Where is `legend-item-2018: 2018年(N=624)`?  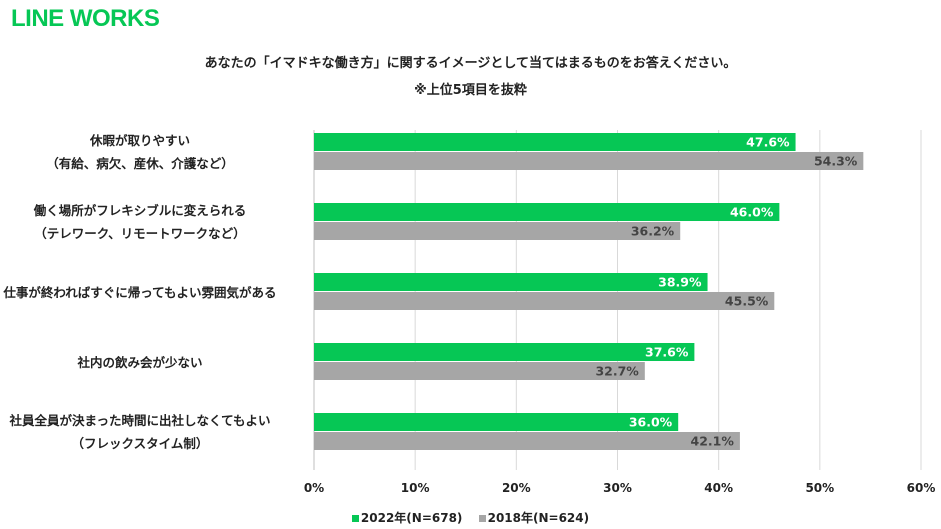
legend-item-2018: 2018年(N=624) is located at coordinates (533, 518).